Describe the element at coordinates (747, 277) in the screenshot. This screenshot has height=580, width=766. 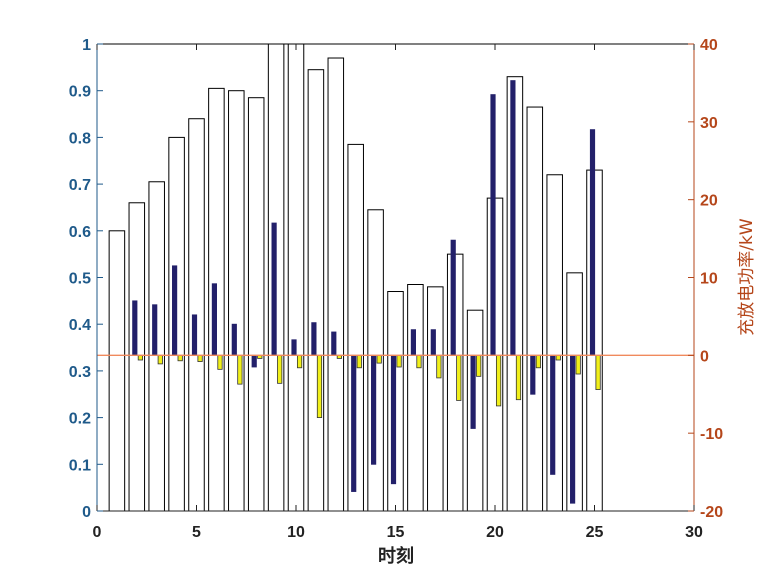
I see `y-right-axis-title: 充放电功率/kW` at that location.